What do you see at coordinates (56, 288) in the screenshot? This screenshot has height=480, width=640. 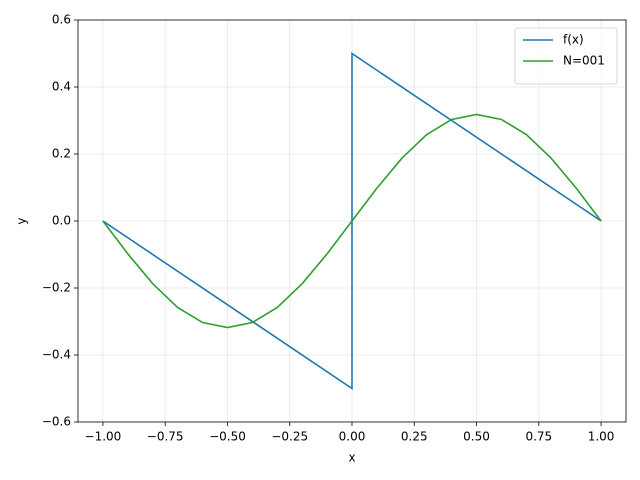 I see `y-tick-label: −0.2` at bounding box center [56, 288].